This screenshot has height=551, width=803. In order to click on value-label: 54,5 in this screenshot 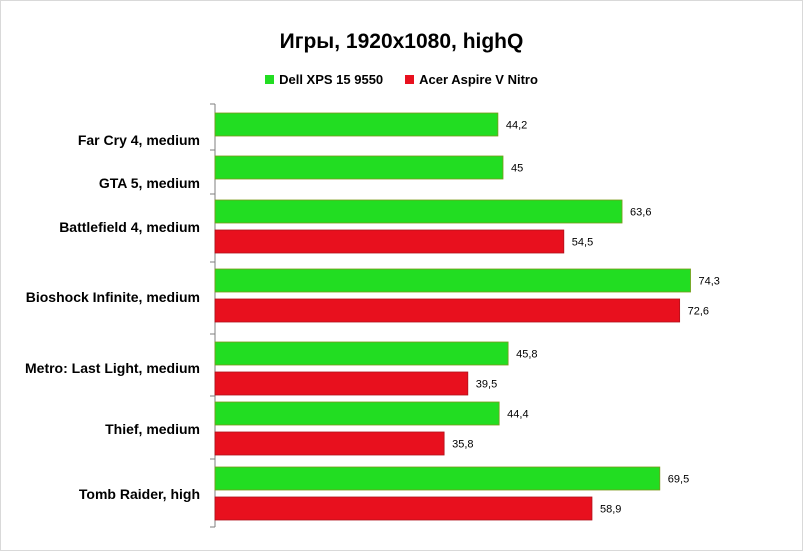, I will do `click(582, 243)`.